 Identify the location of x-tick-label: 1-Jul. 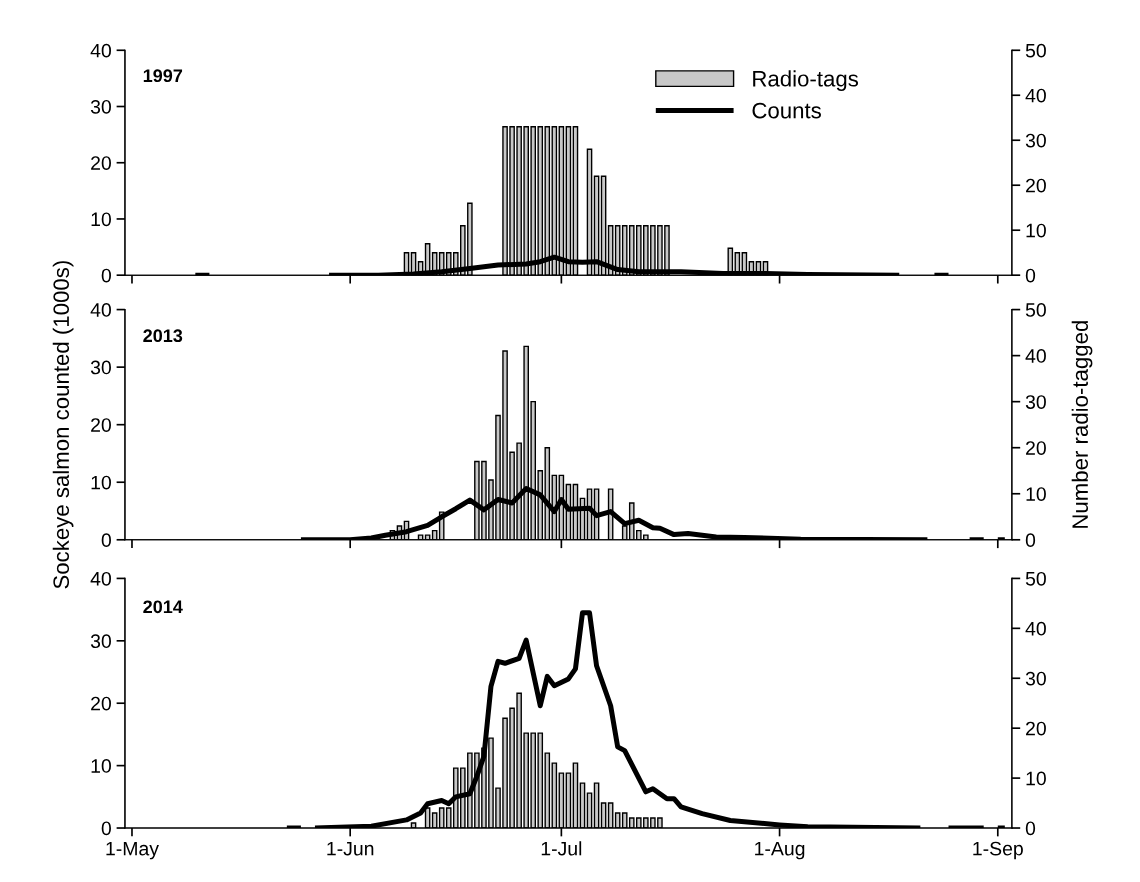
(561, 848).